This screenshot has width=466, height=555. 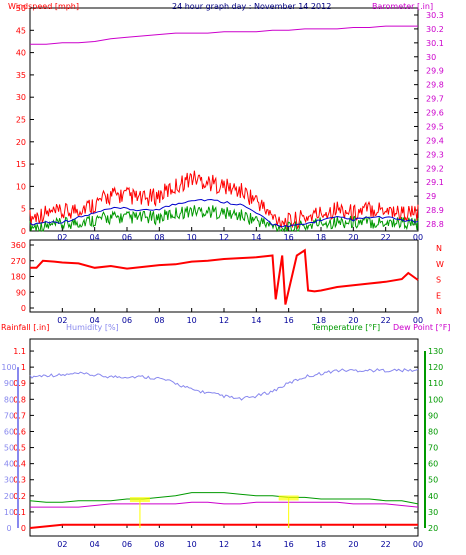 I want to click on rainfall-line, so click(x=223, y=526).